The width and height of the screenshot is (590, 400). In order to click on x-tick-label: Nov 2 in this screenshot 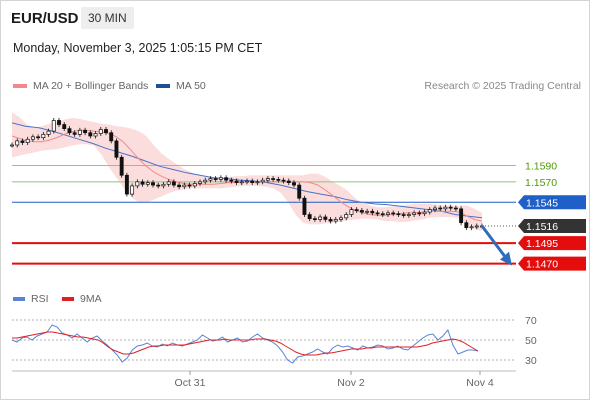, I will do `click(351, 383)`.